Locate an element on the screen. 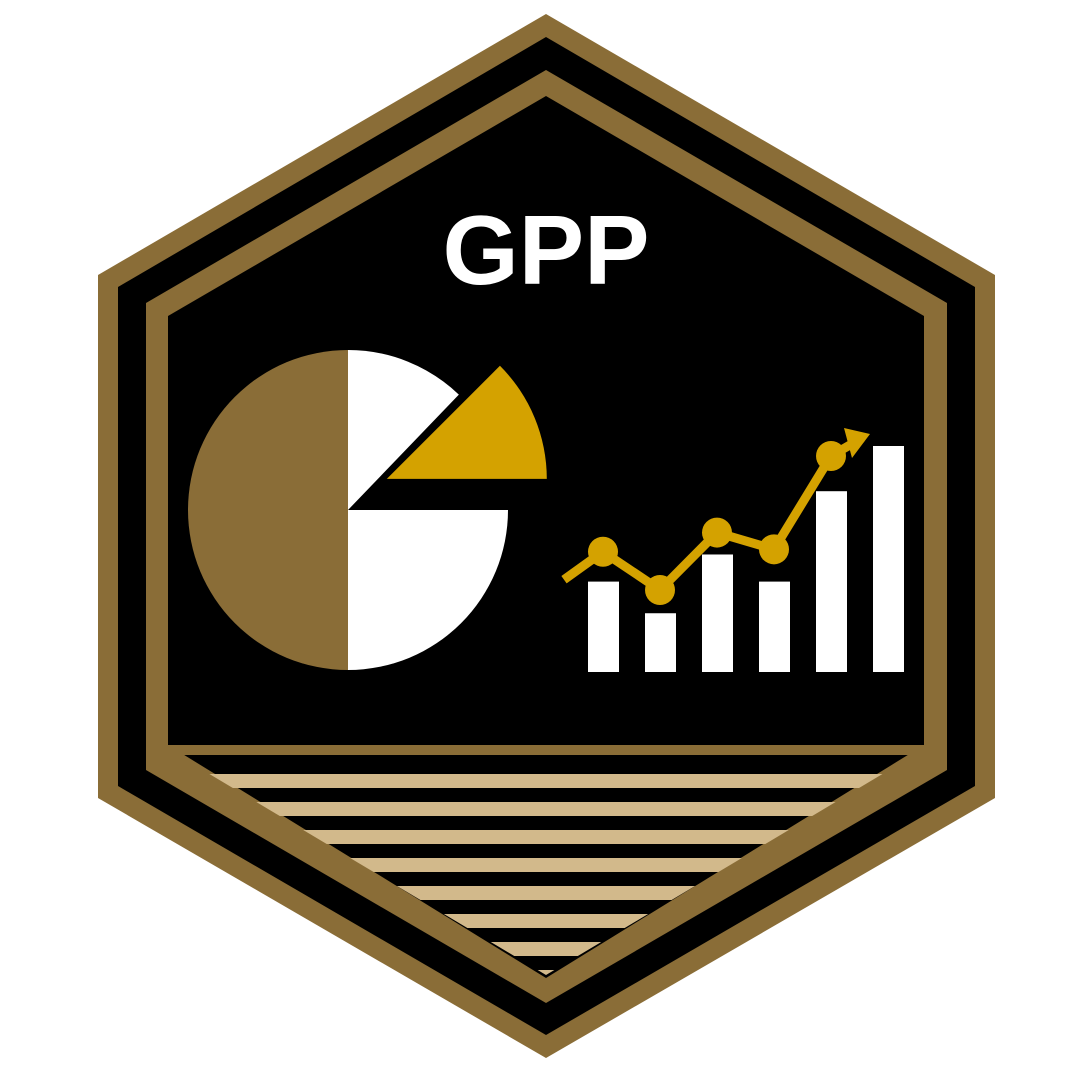 The image size is (1080, 1080). badge-title: GPP is located at coordinates (546, 250).